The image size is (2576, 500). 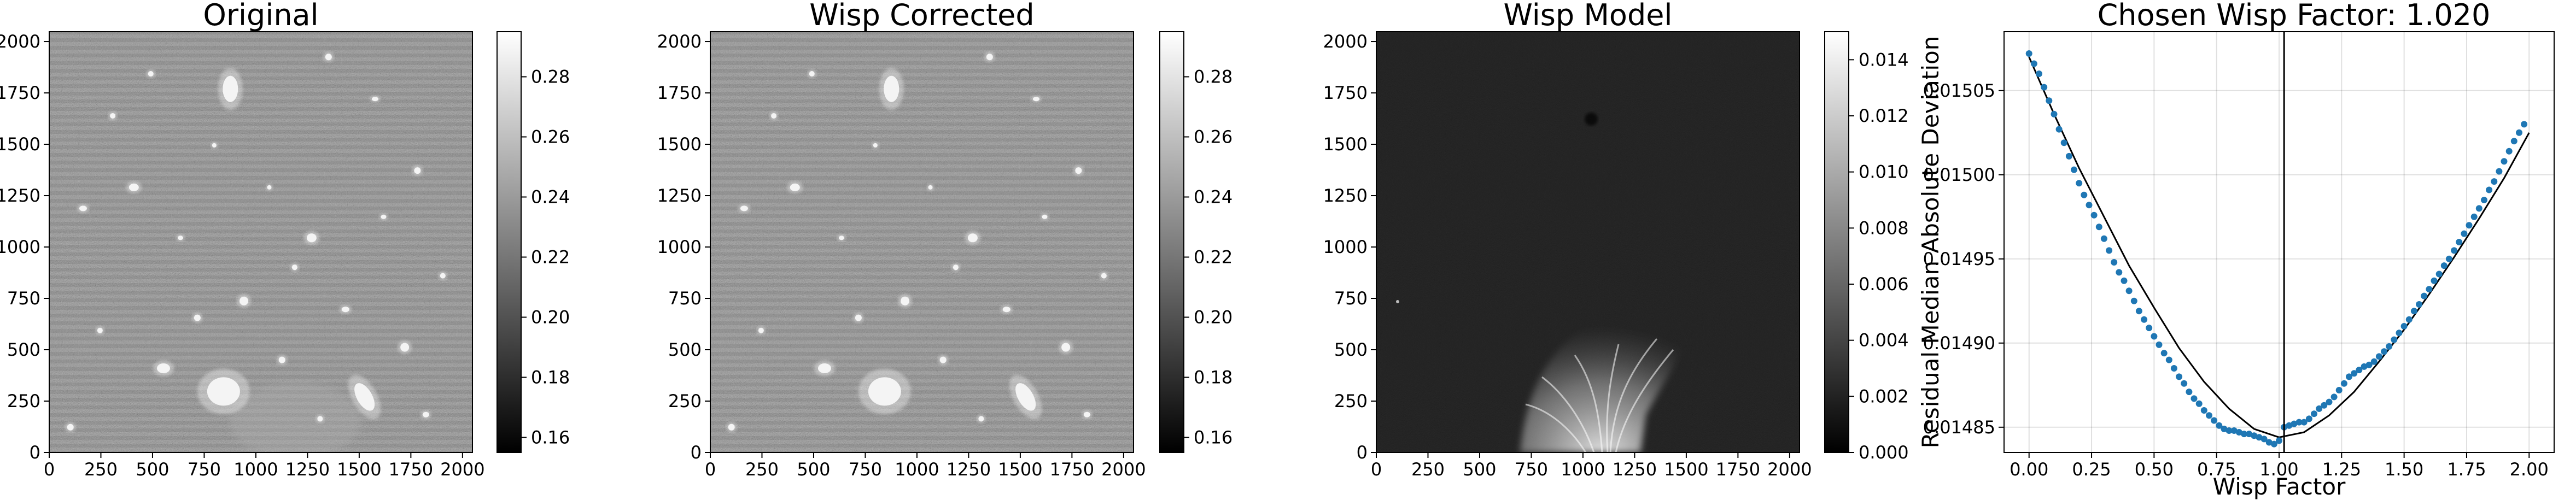 What do you see at coordinates (256, 242) in the screenshot?
I see `bright-sources` at bounding box center [256, 242].